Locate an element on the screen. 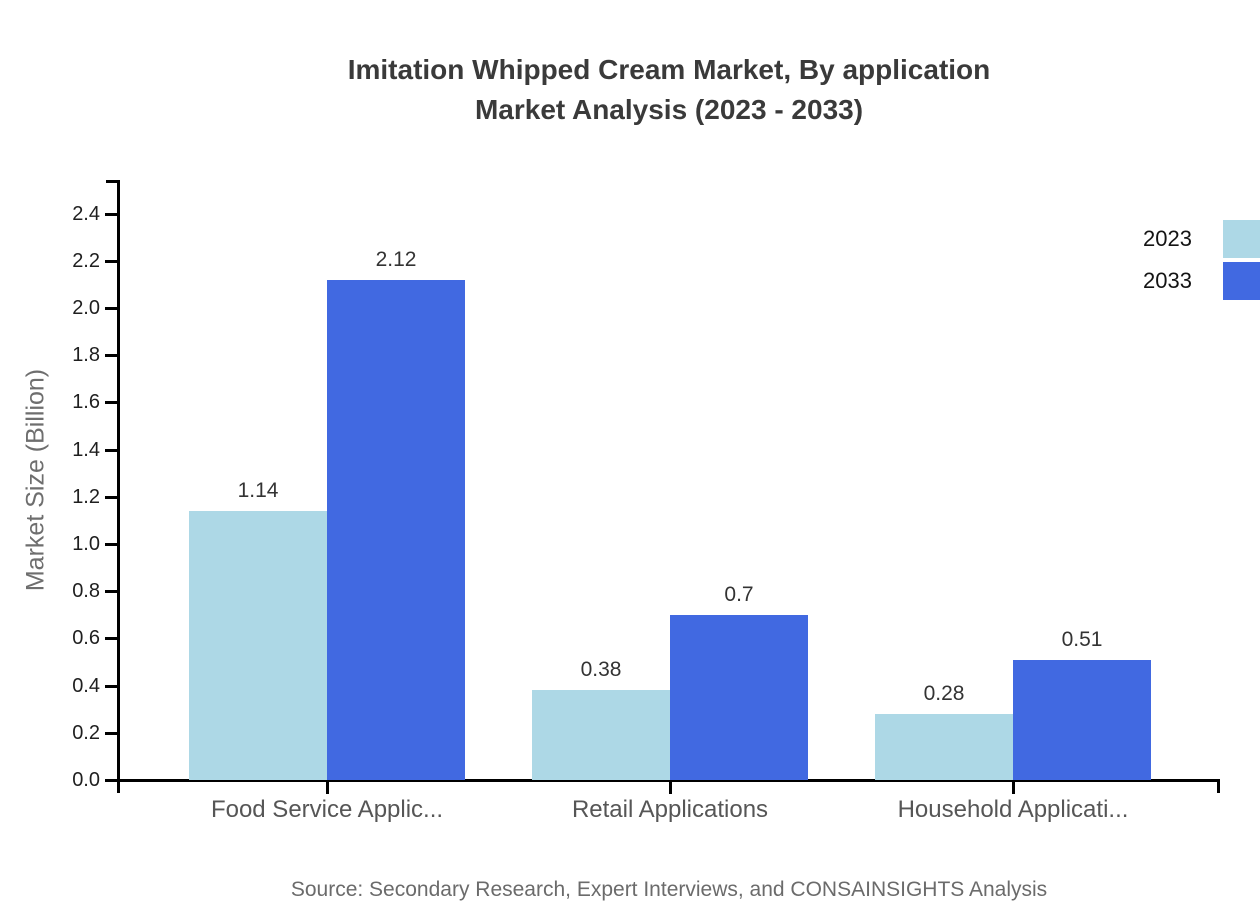 Image resolution: width=1260 pixels, height=920 pixels. y-tick-label: 2.0 is located at coordinates (86, 308).